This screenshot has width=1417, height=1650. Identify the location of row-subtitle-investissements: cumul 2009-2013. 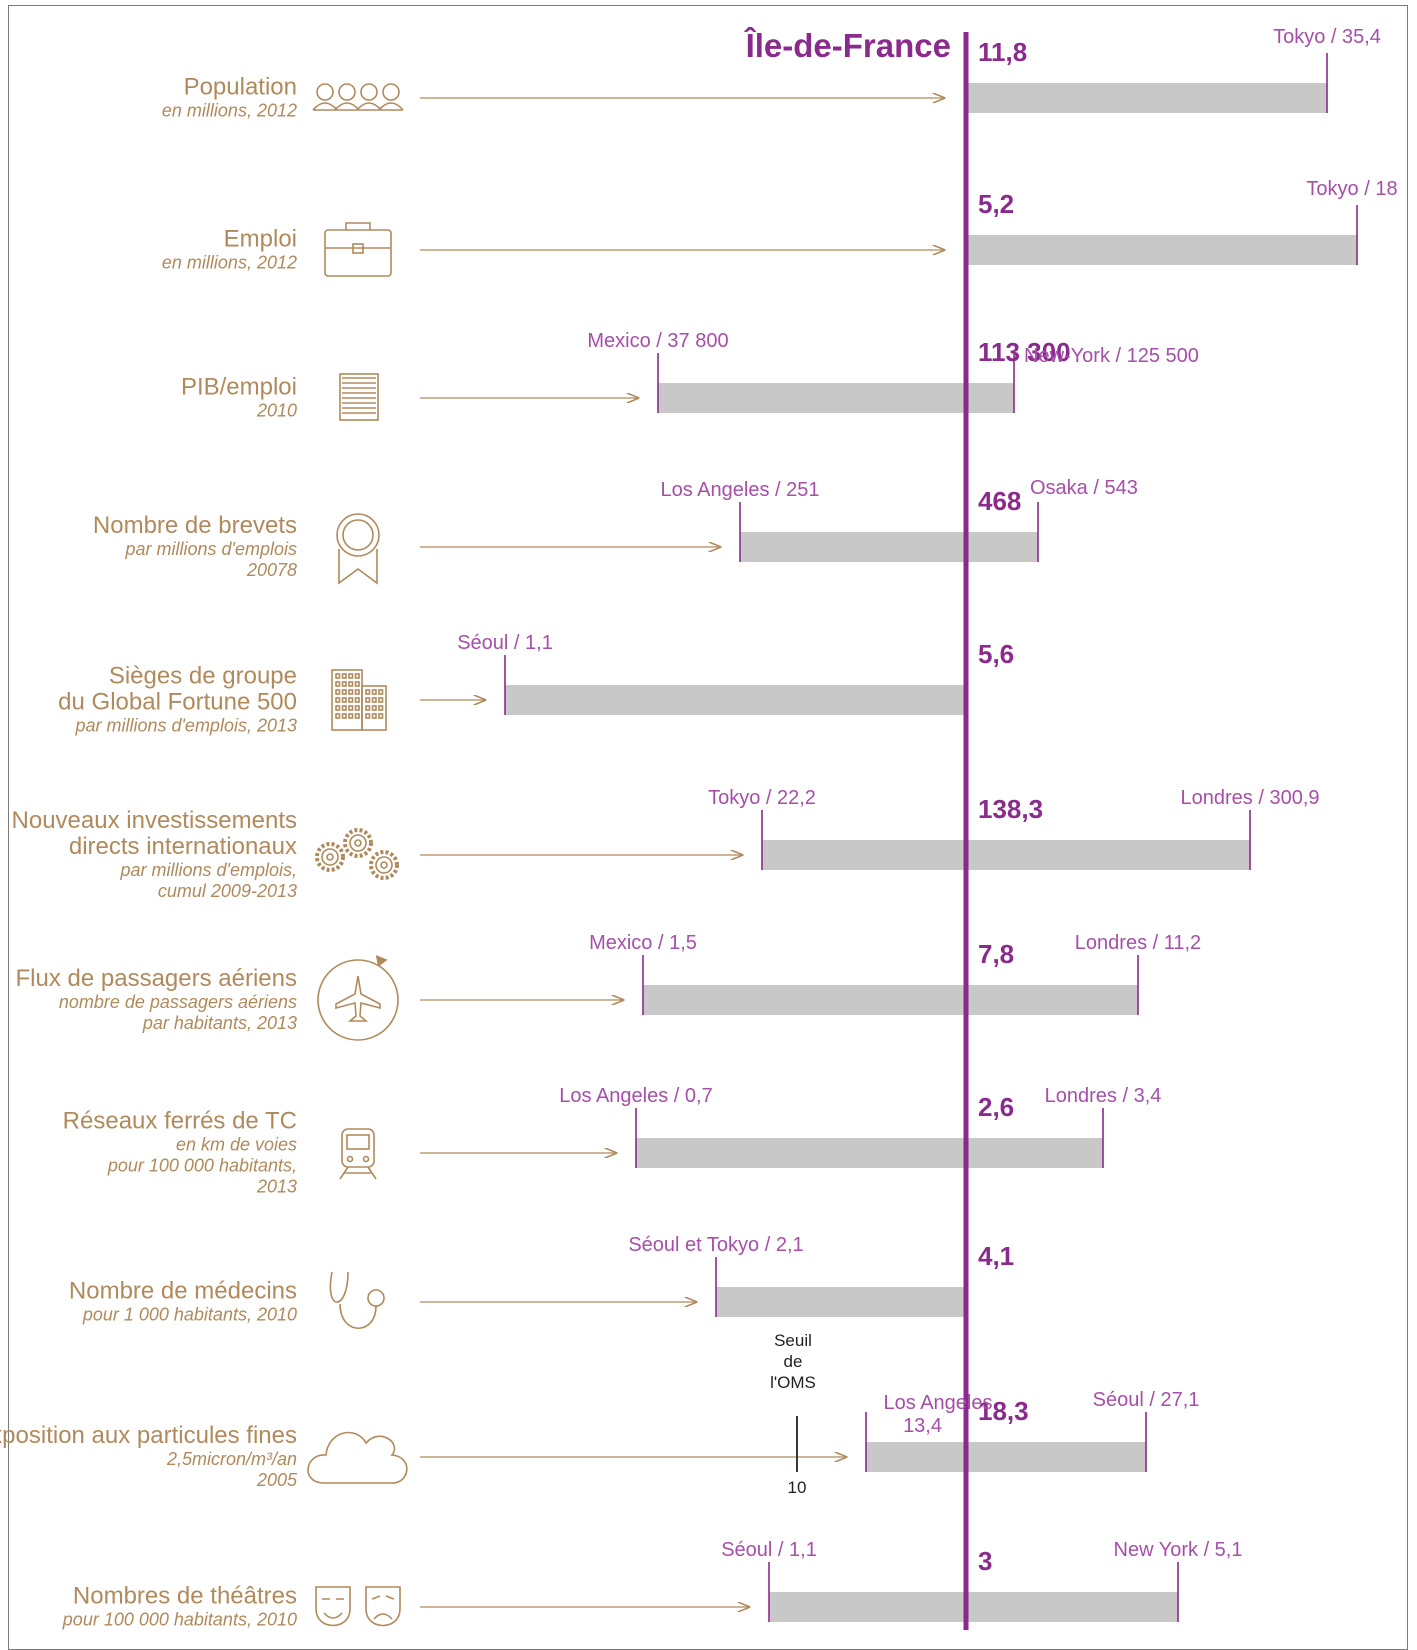
(227, 891).